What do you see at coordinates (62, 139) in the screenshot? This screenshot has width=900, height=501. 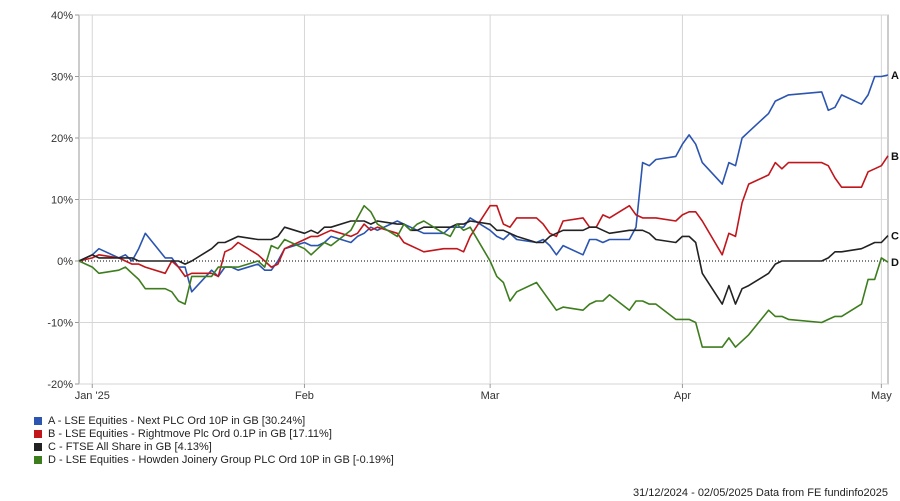 I see `y-tick-label: 20%` at bounding box center [62, 139].